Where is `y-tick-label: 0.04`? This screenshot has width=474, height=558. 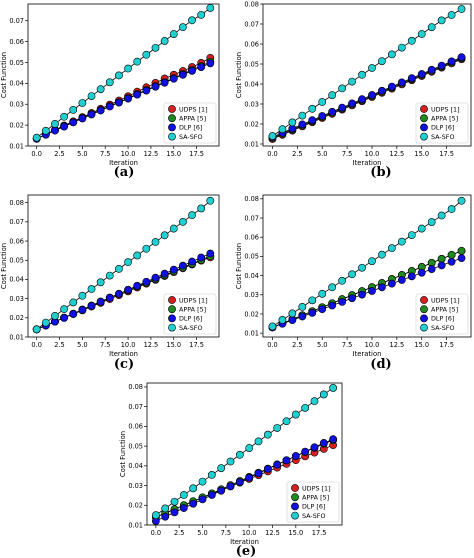 y-tick-label: 0.04 is located at coordinates (251, 276).